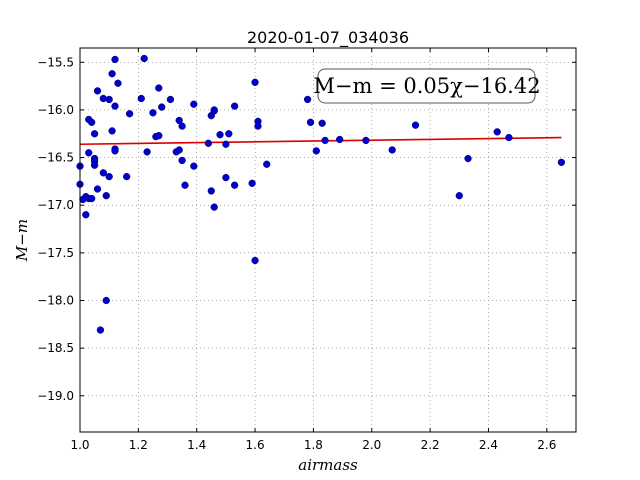 Image resolution: width=640 pixels, height=480 pixels. I want to click on fit-line-layer, so click(320, 141).